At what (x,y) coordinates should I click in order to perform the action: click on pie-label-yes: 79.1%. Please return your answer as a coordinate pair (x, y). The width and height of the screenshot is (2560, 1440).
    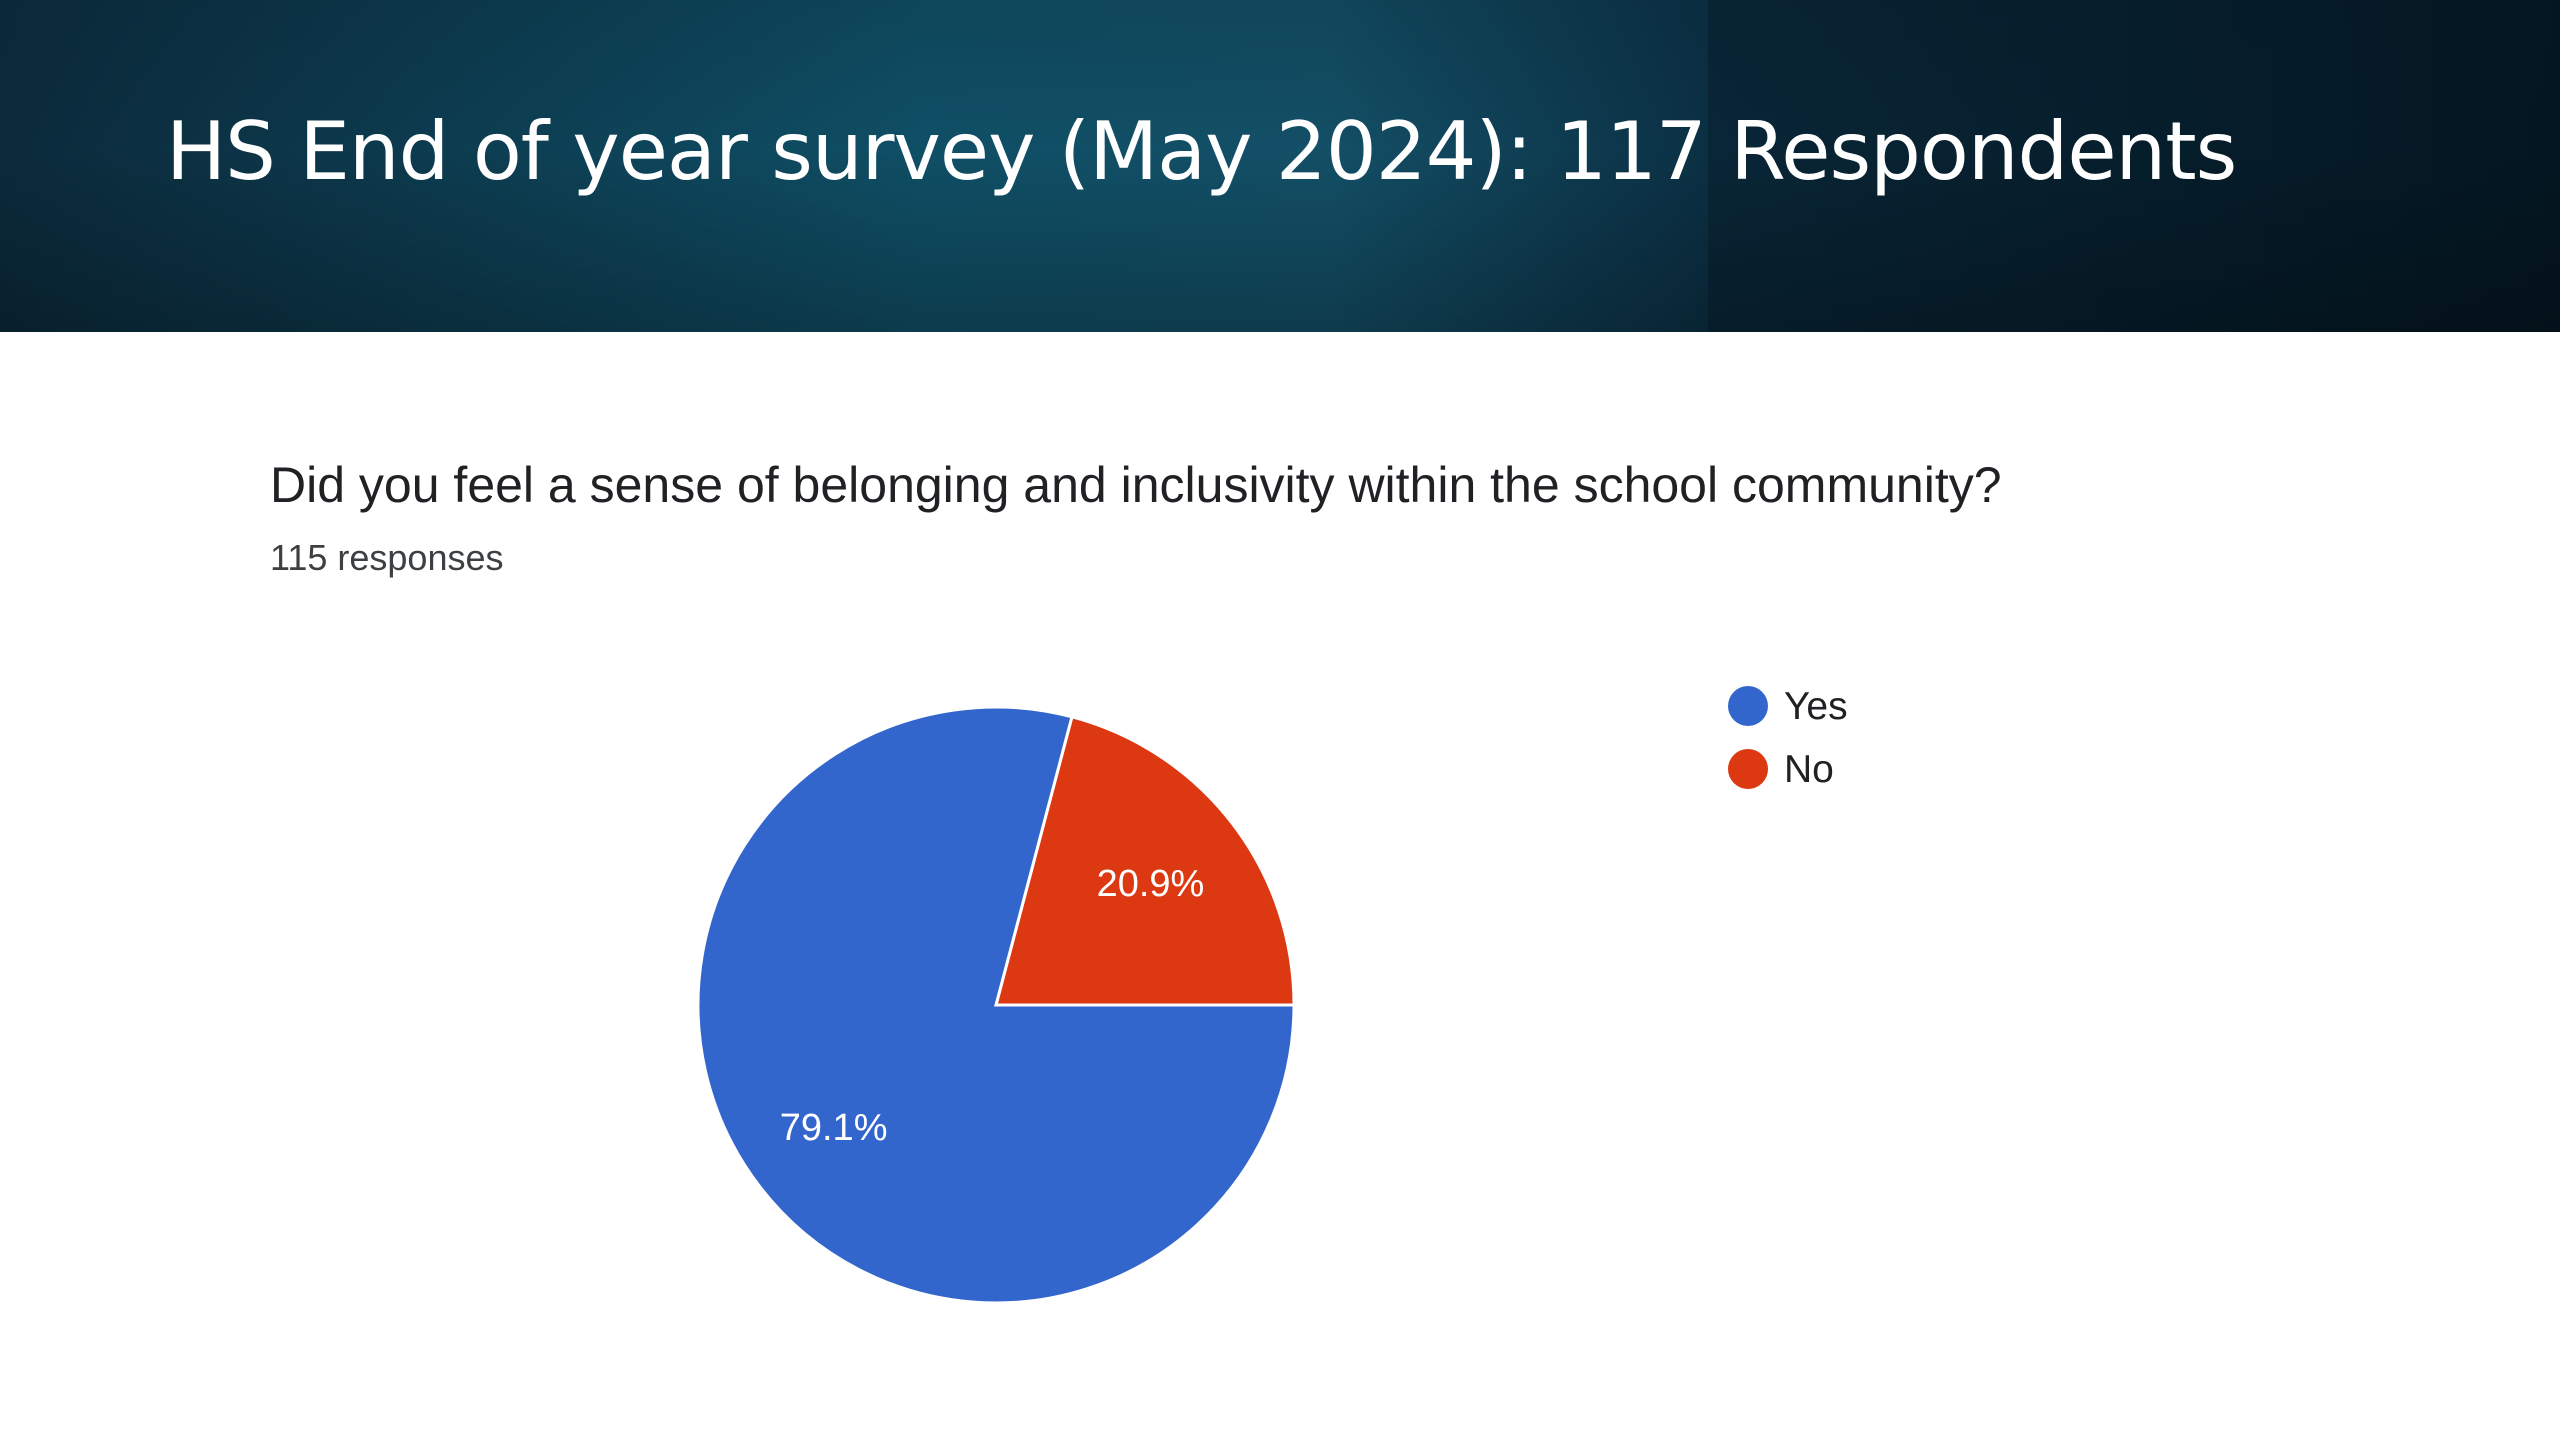
    Looking at the image, I should click on (834, 1128).